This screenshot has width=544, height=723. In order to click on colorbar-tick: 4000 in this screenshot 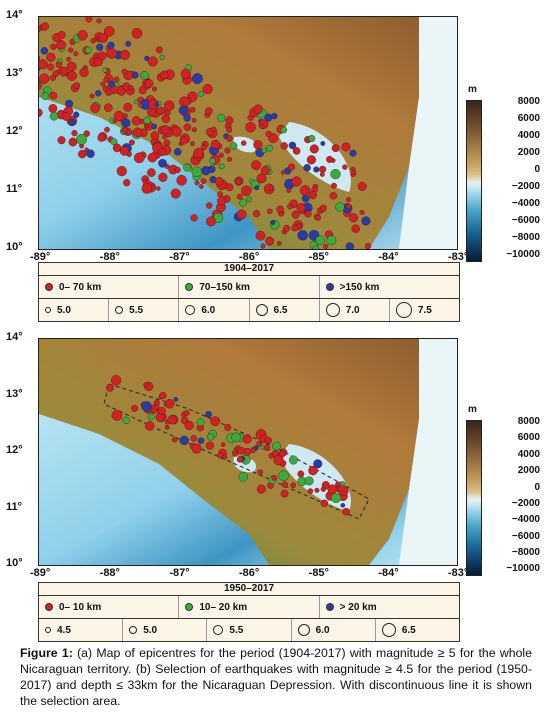, I will do `click(528, 454)`.